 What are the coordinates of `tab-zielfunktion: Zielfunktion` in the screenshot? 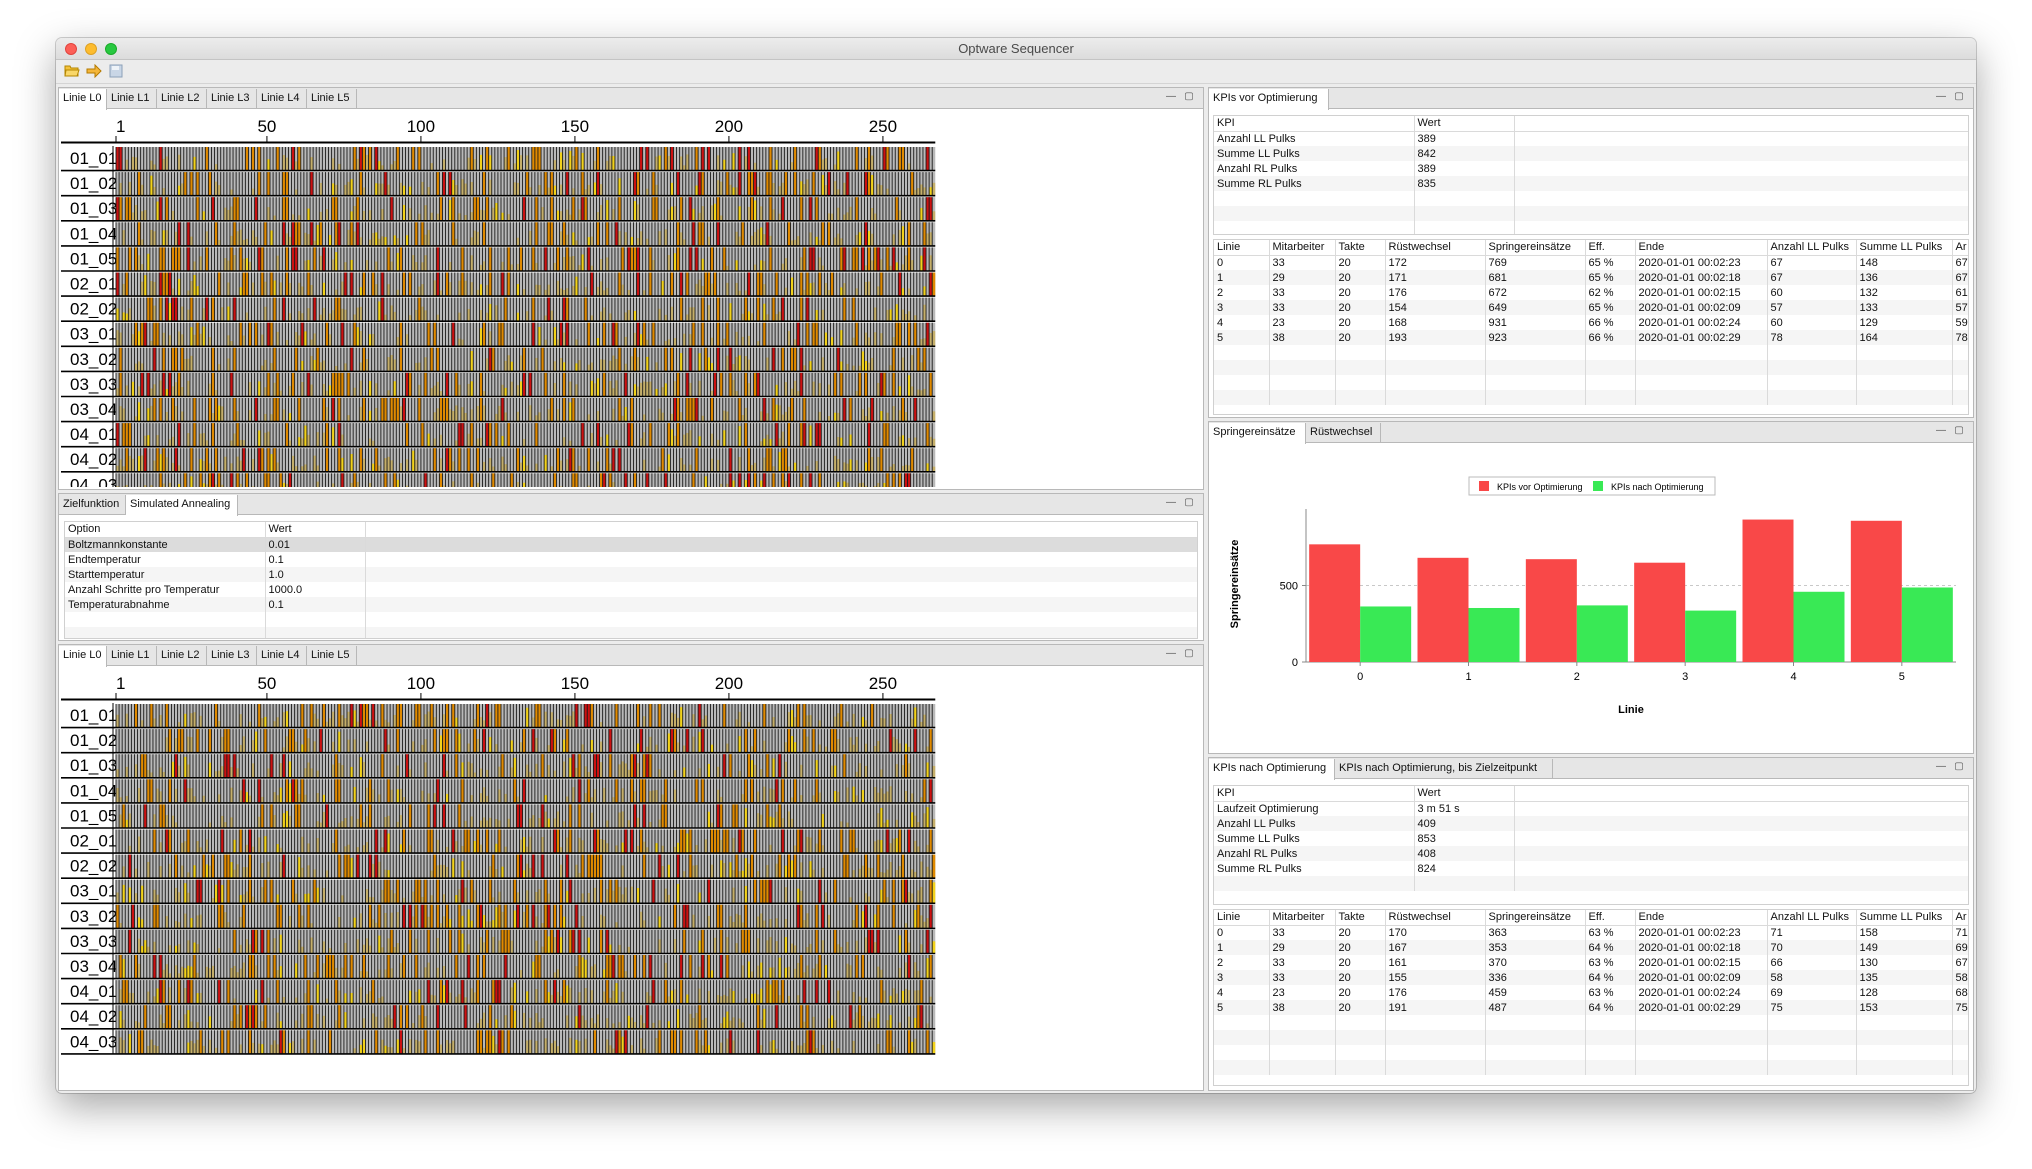 It's located at (92, 505).